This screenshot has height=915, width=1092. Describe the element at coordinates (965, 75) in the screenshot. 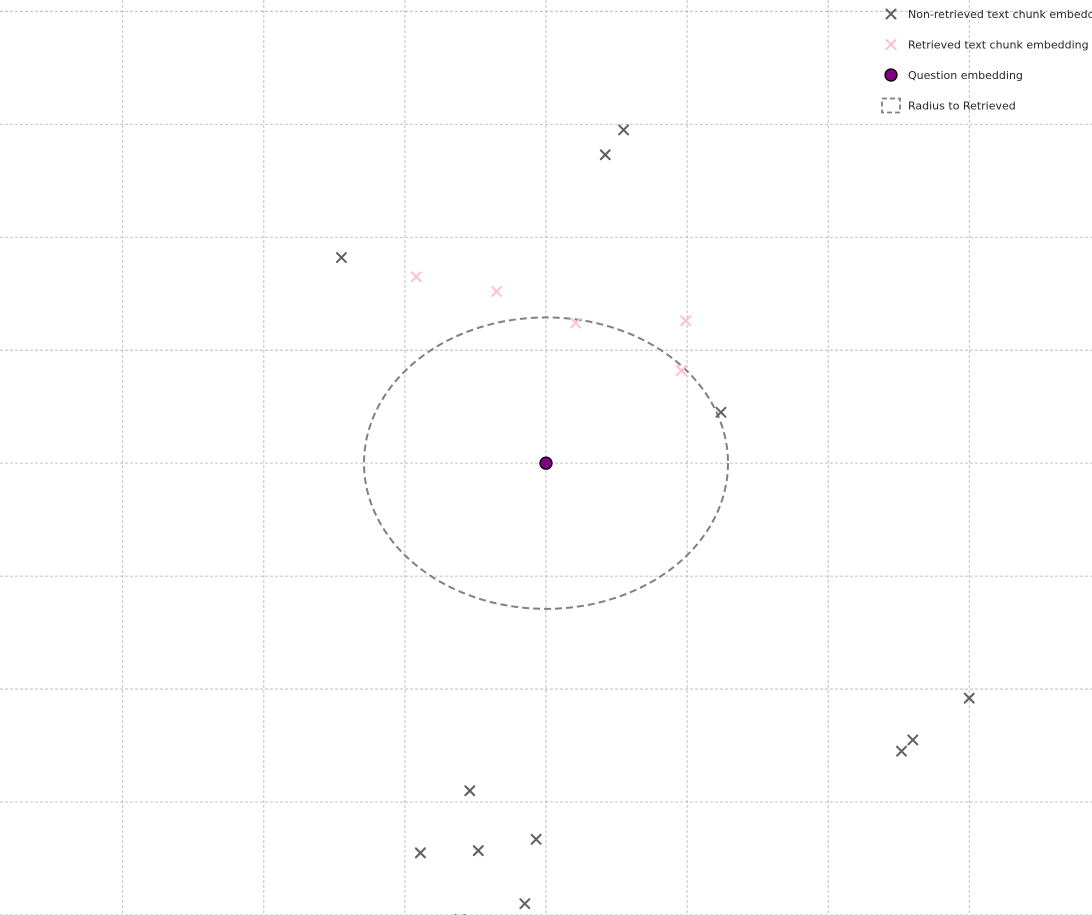

I see `legend-label-question-embedding: Question embedding` at that location.